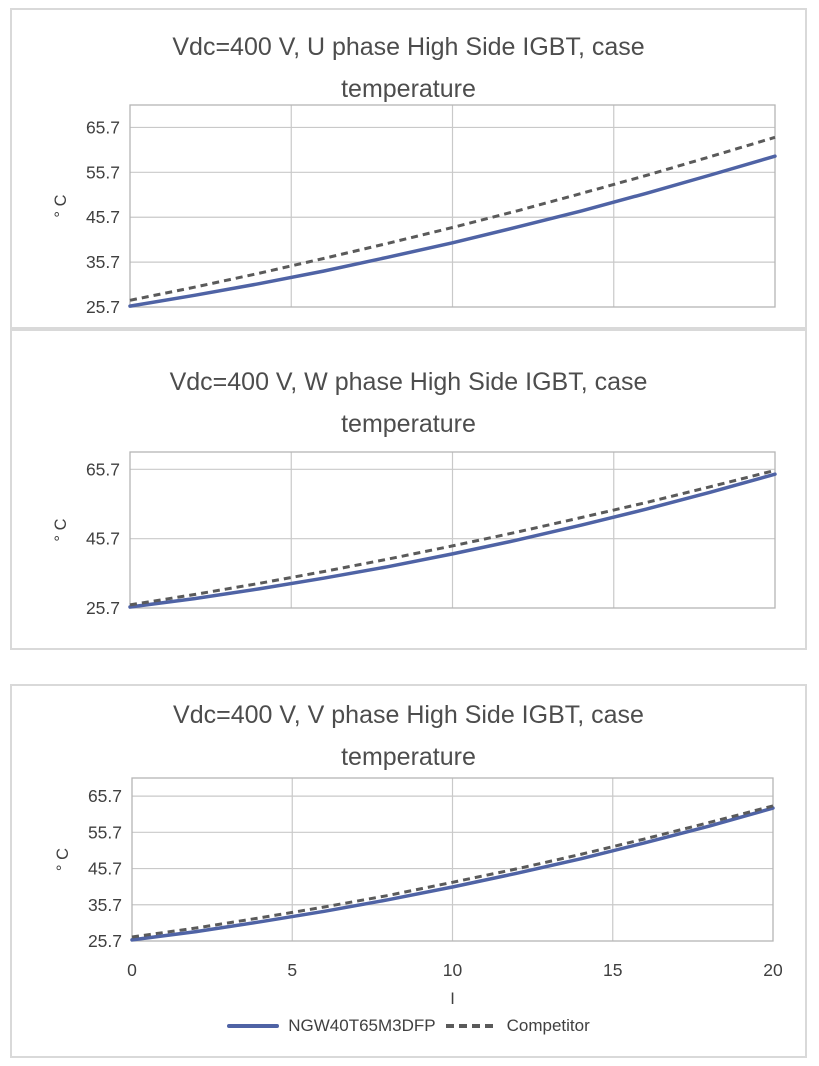 The image size is (819, 1066). What do you see at coordinates (408, 47) in the screenshot?
I see `chart-title-line: Vdc=400 V, U phase High Side IGBT, case` at bounding box center [408, 47].